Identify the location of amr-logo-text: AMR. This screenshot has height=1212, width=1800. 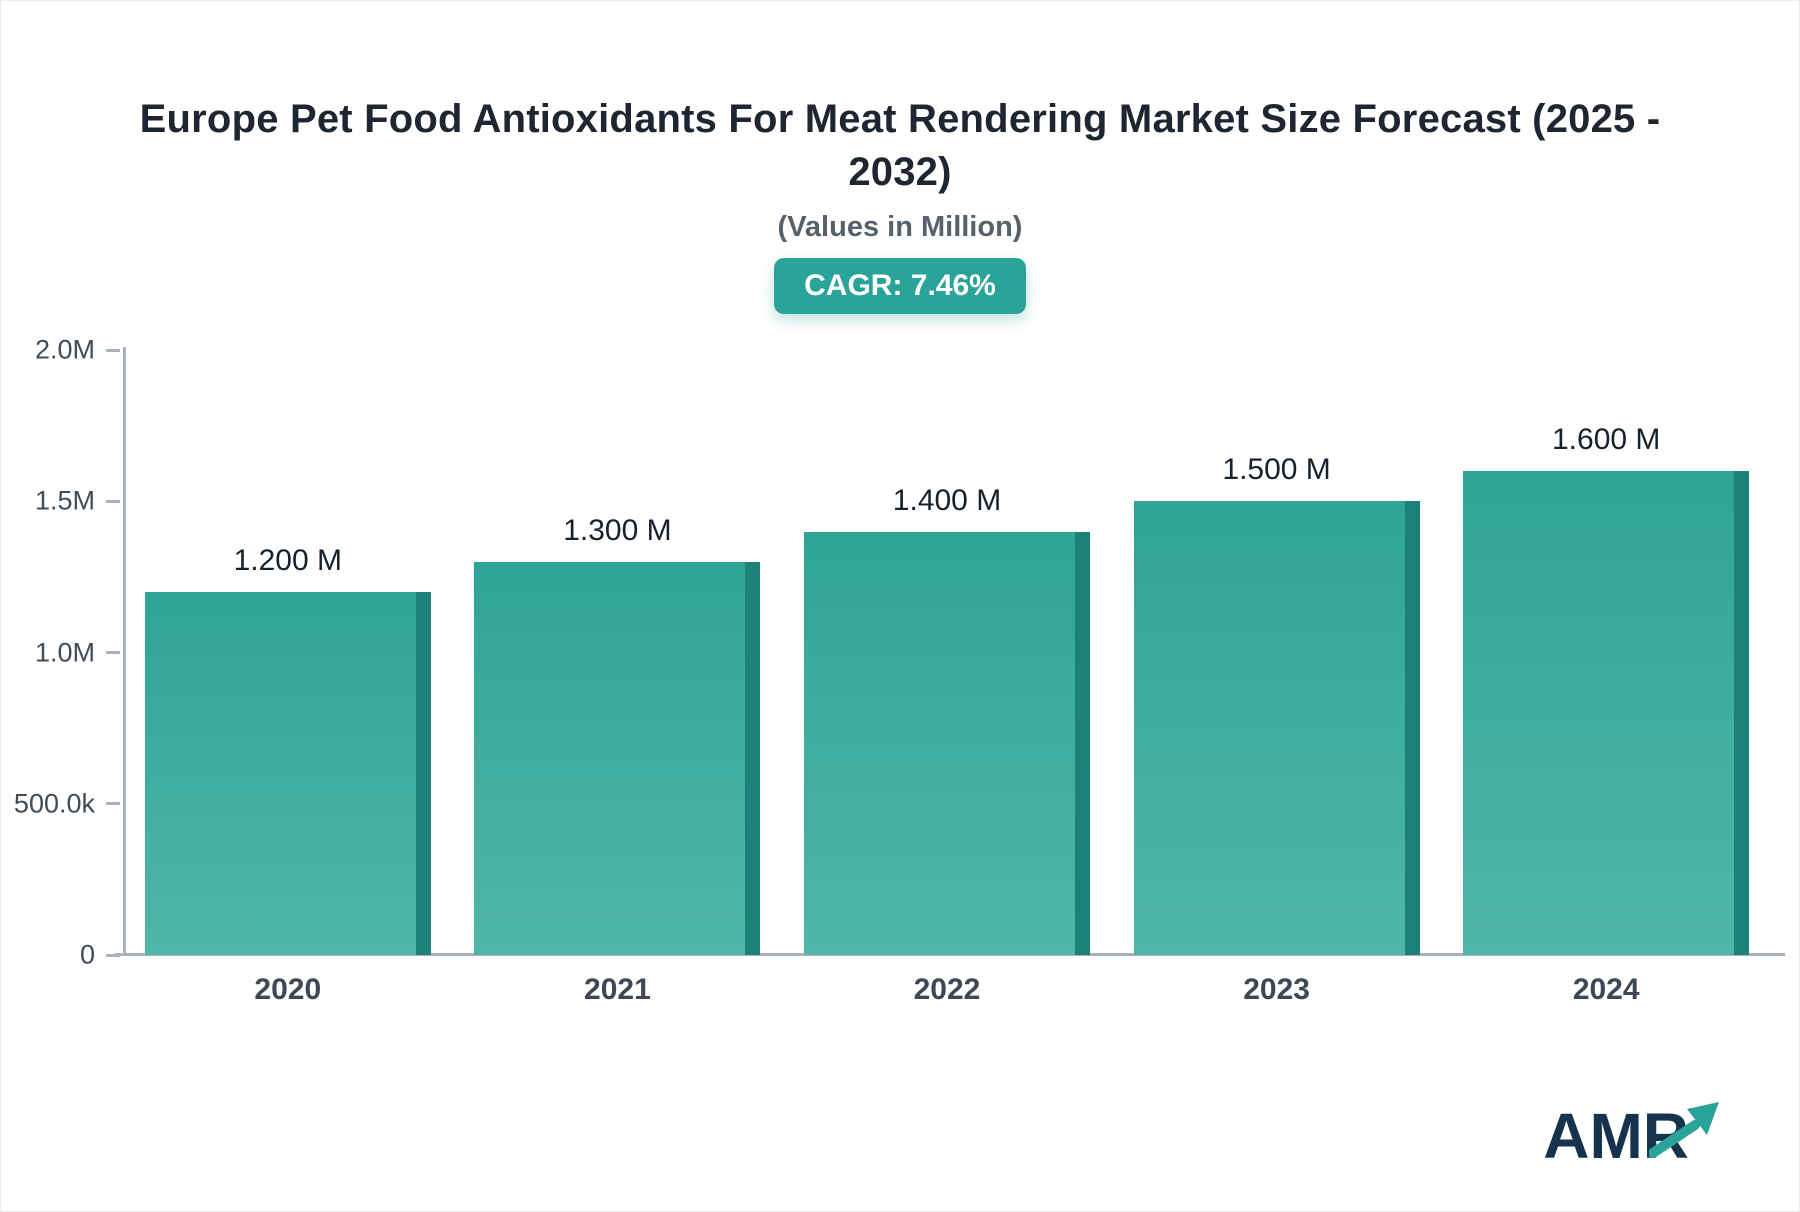
(1616, 1136).